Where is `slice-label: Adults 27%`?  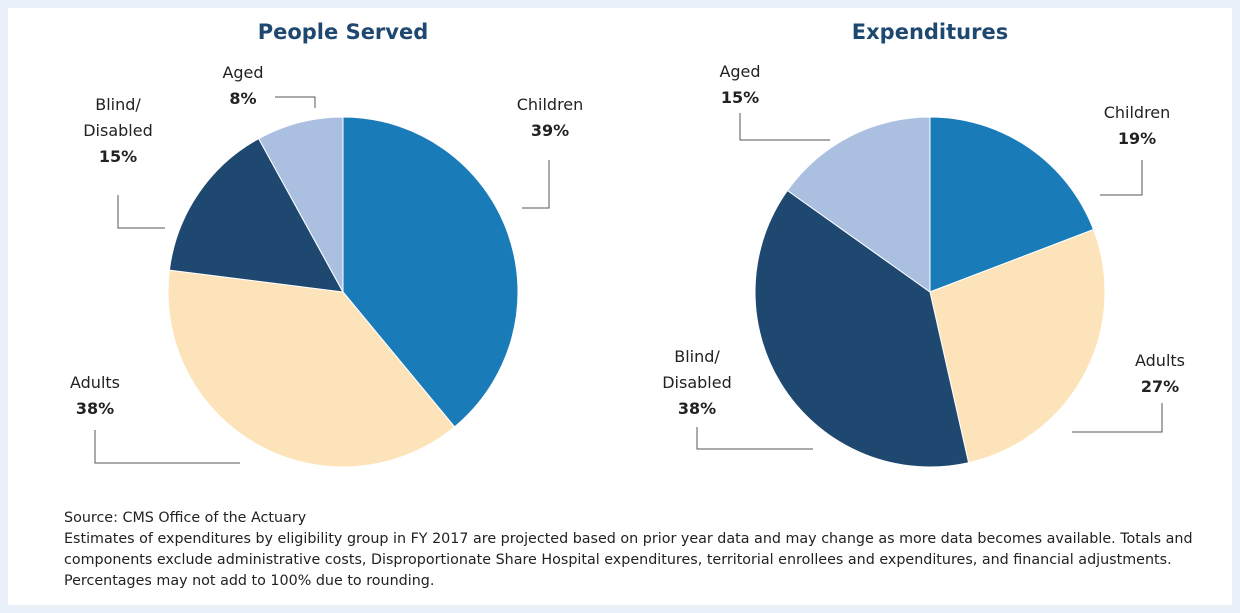 slice-label: Adults 27% is located at coordinates (1160, 374).